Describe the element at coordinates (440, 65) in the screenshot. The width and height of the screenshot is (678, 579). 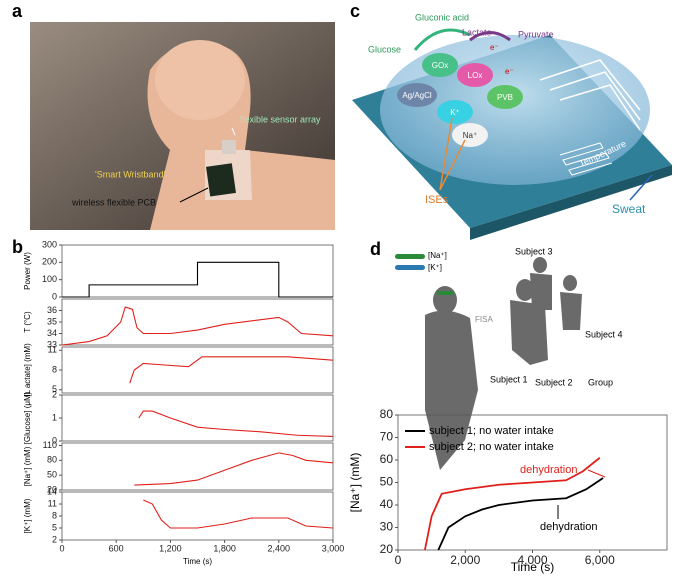
I see `annotation: GOx` at that location.